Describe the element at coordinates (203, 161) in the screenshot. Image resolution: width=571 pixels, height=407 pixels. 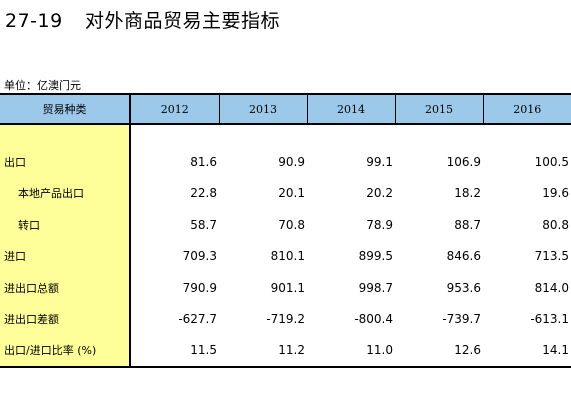
I see `table-cell: 81.6` at that location.